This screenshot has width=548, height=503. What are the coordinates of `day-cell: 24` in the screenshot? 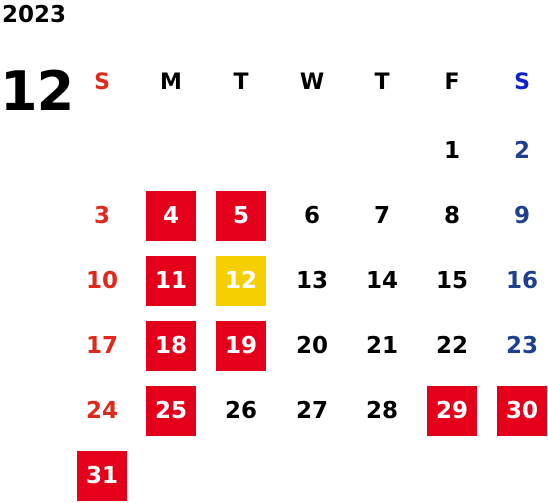 It's located at (101, 411).